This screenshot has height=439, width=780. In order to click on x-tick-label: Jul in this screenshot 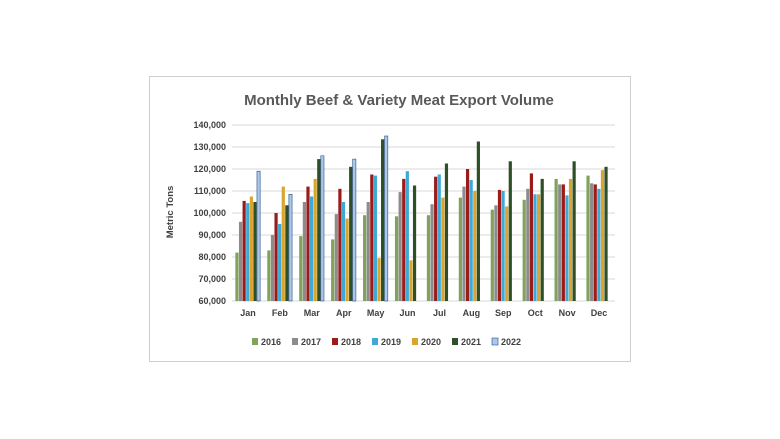, I will do `click(439, 313)`.